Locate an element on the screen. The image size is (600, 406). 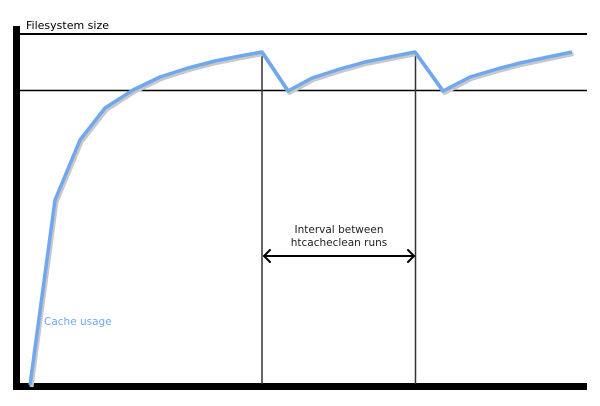
y-axis is located at coordinates (16, 208).